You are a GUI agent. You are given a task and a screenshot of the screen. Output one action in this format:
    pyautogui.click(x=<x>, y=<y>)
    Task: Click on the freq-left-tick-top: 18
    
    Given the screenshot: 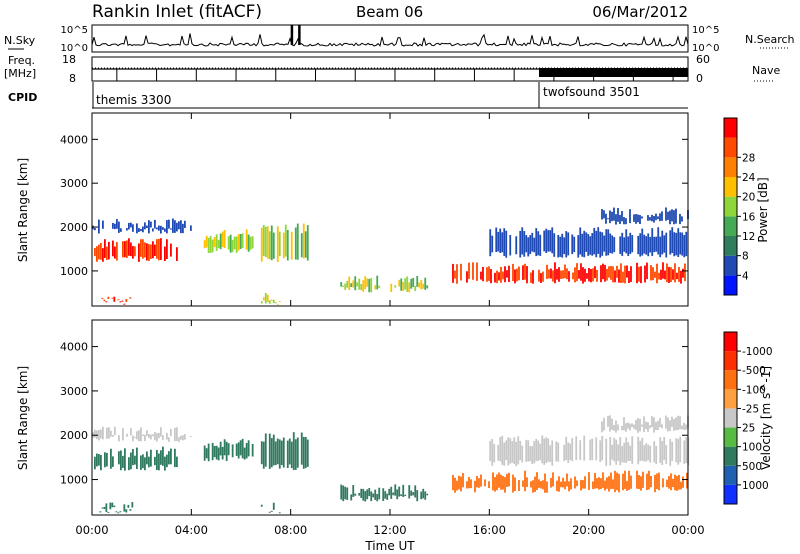 What is the action you would take?
    pyautogui.click(x=69, y=59)
    